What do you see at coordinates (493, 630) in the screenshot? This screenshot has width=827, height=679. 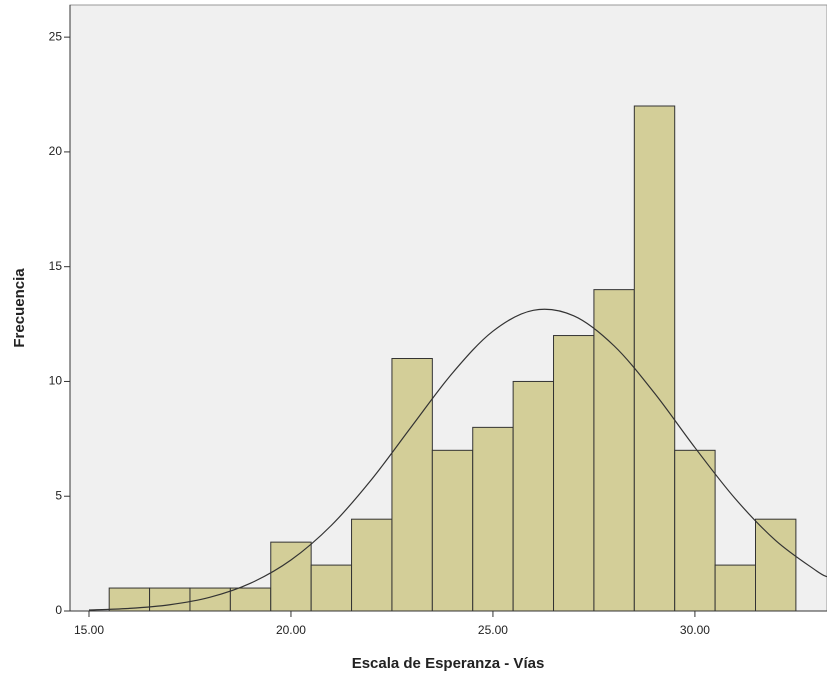 I see `x-tick-label: 25.00` at bounding box center [493, 630].